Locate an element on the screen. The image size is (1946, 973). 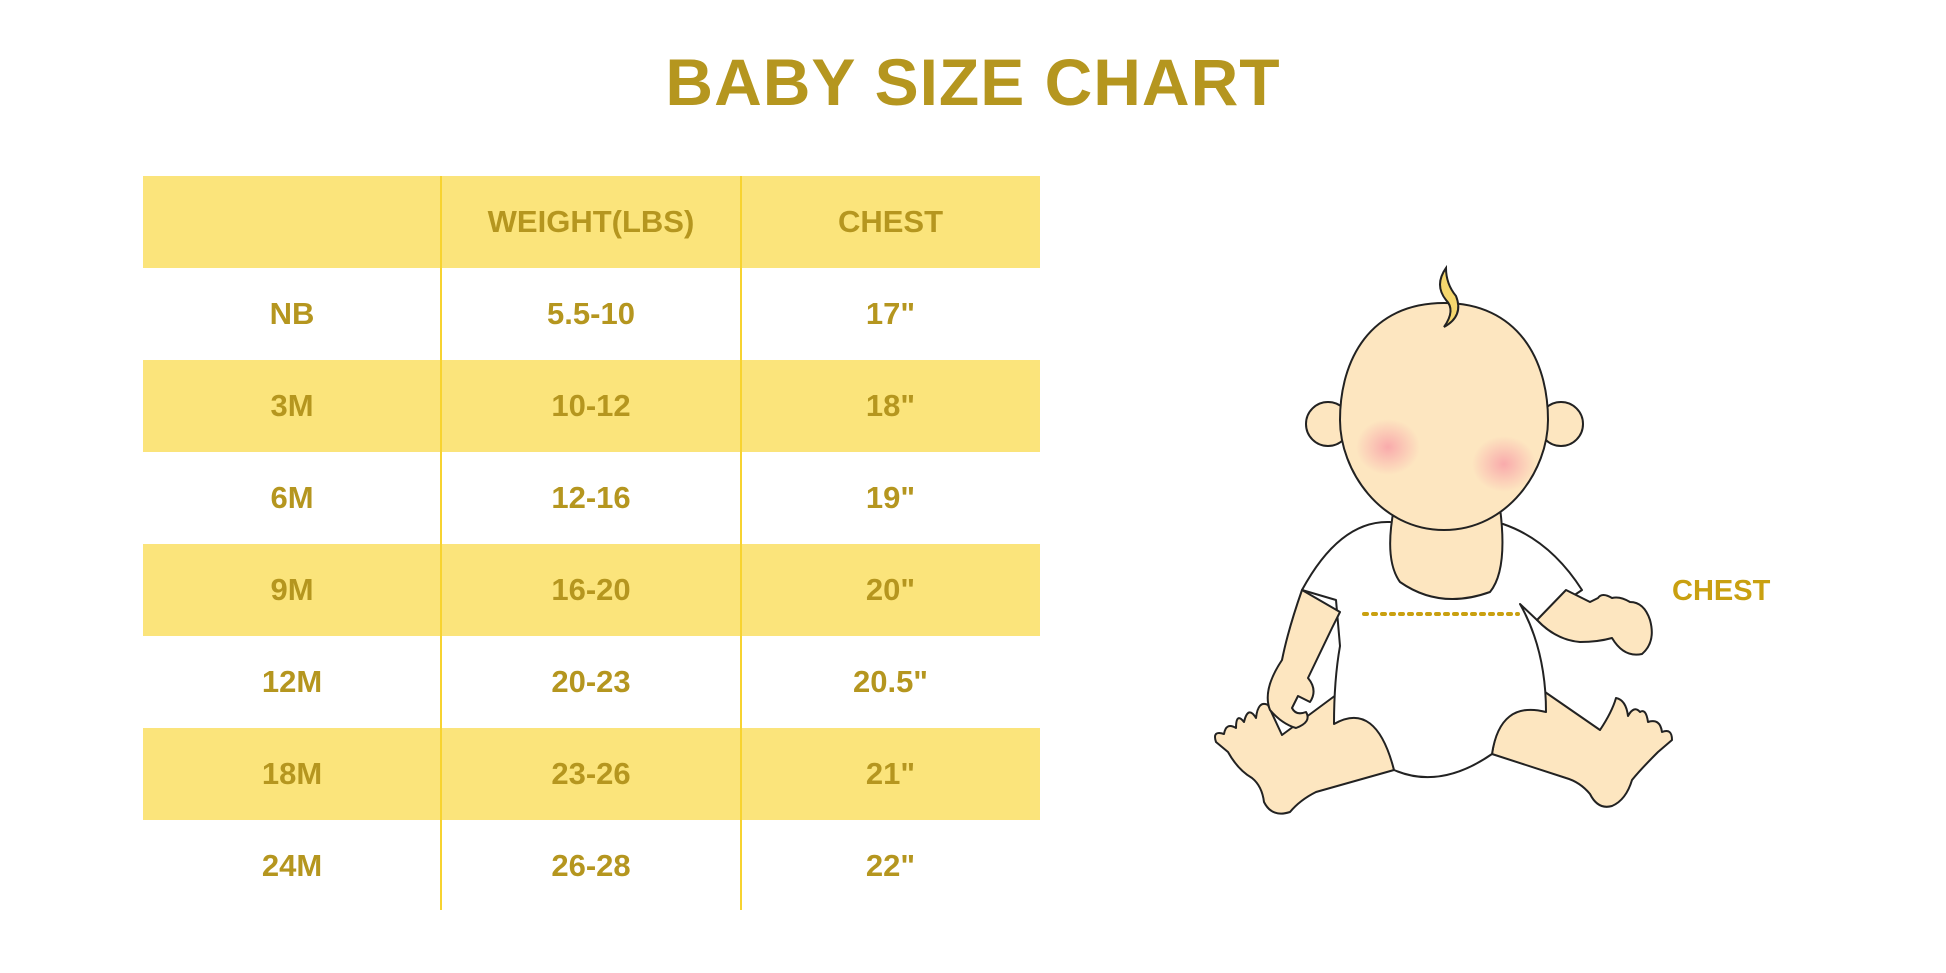
weight-cell: 20-23 is located at coordinates (591, 681).